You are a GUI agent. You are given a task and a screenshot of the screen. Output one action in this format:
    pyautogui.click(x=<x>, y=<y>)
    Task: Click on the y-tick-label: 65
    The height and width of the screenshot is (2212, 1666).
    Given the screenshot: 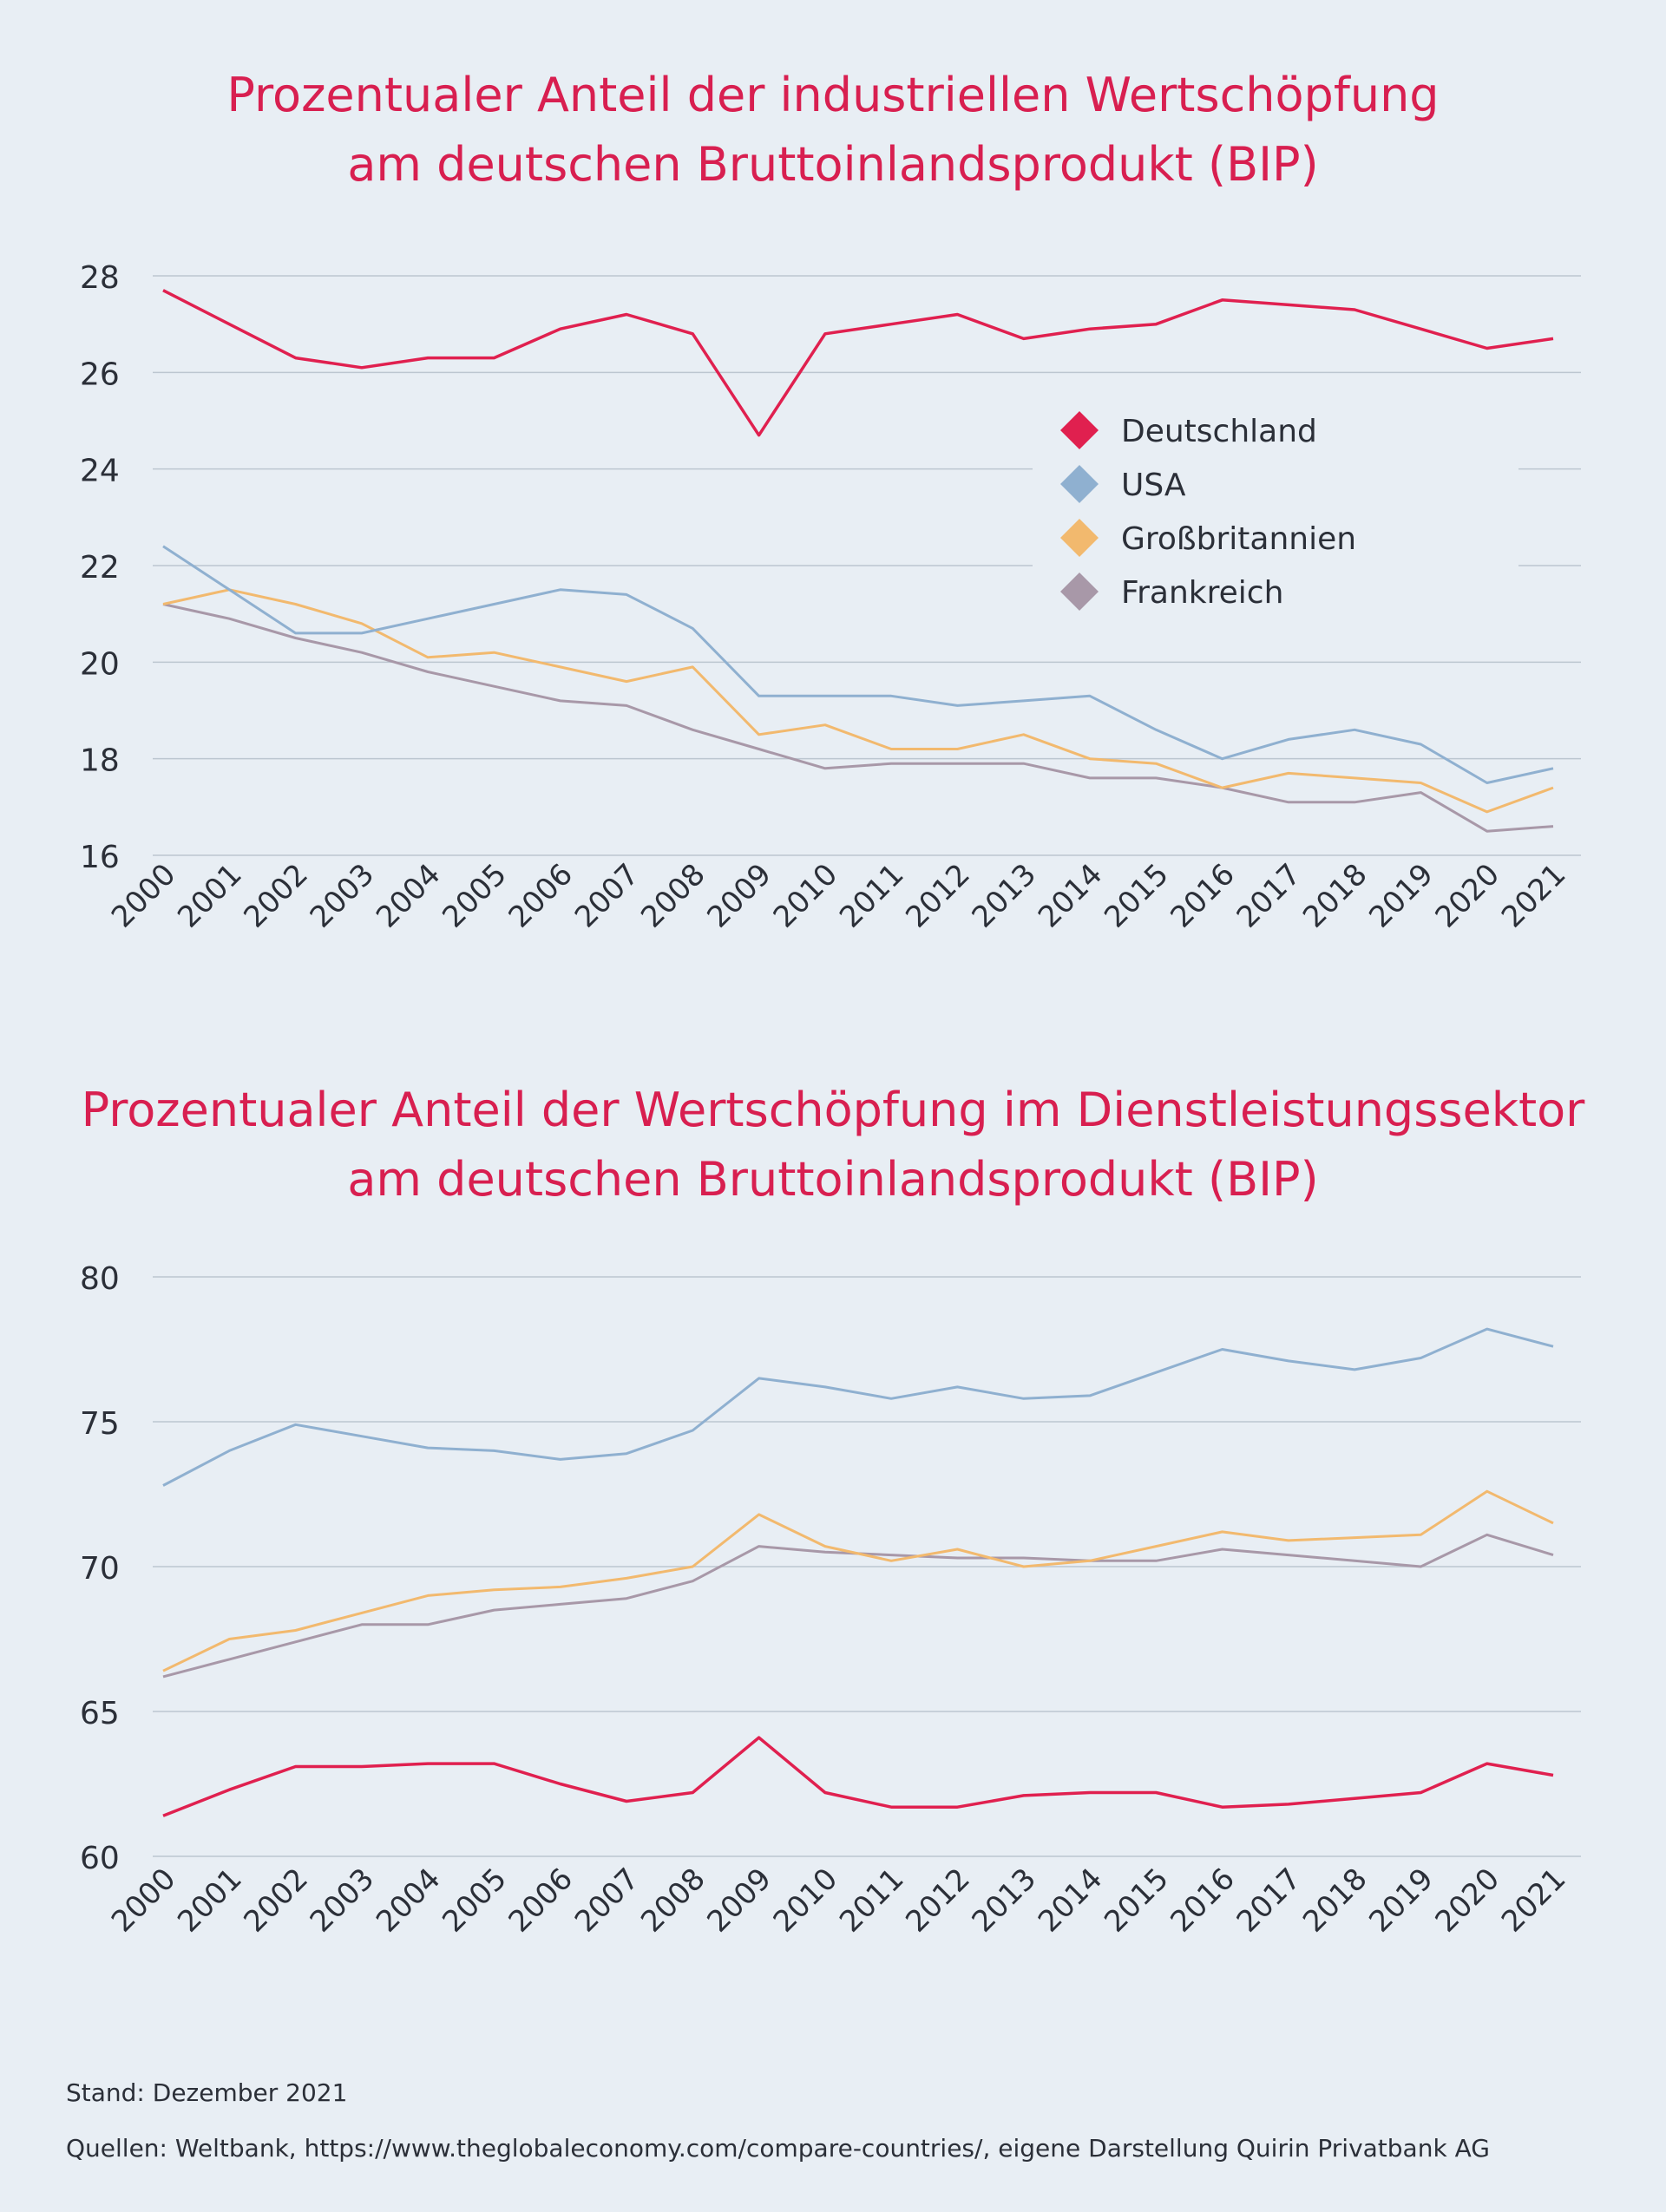 What is the action you would take?
    pyautogui.click(x=100, y=1713)
    